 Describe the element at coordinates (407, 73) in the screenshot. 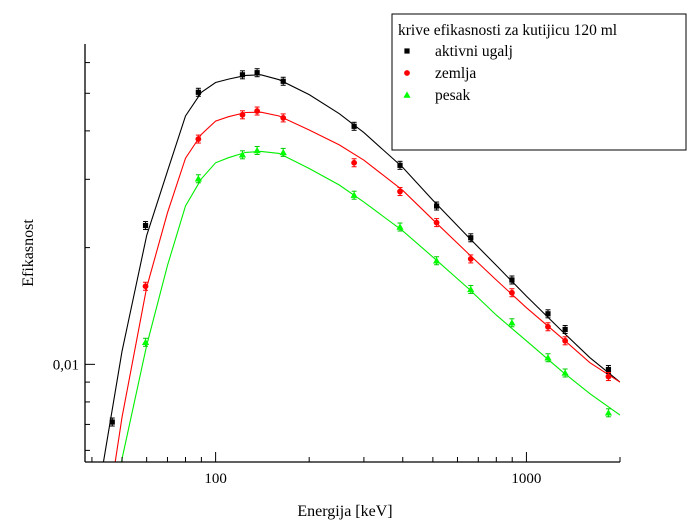

I see `legend-marker-zemlja` at that location.